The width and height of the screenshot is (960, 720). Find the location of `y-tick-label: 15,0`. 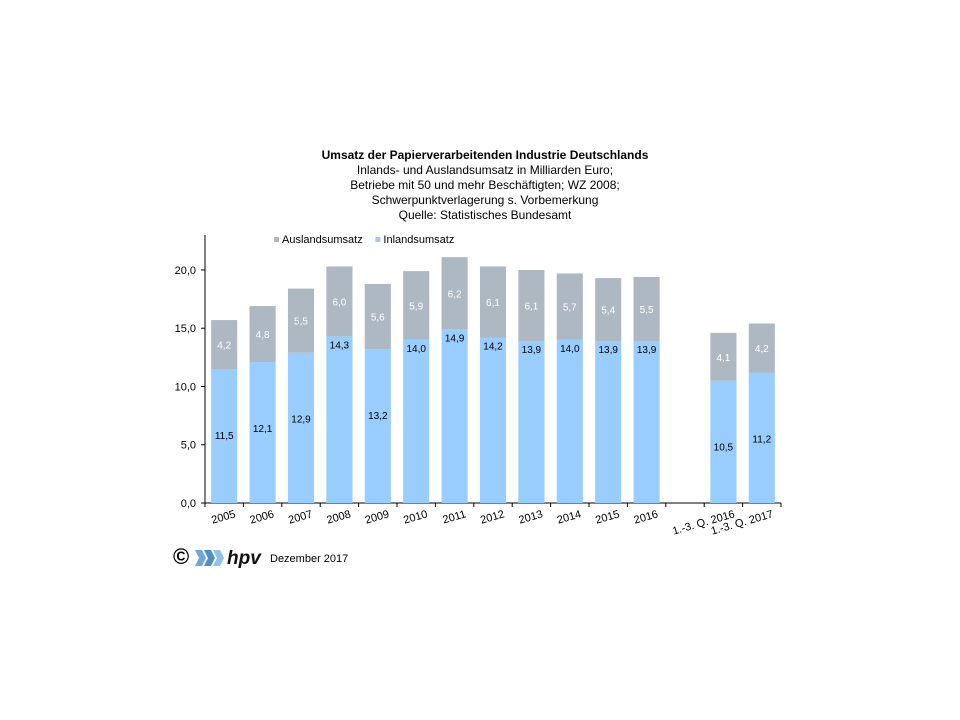

y-tick-label: 15,0 is located at coordinates (185, 329).